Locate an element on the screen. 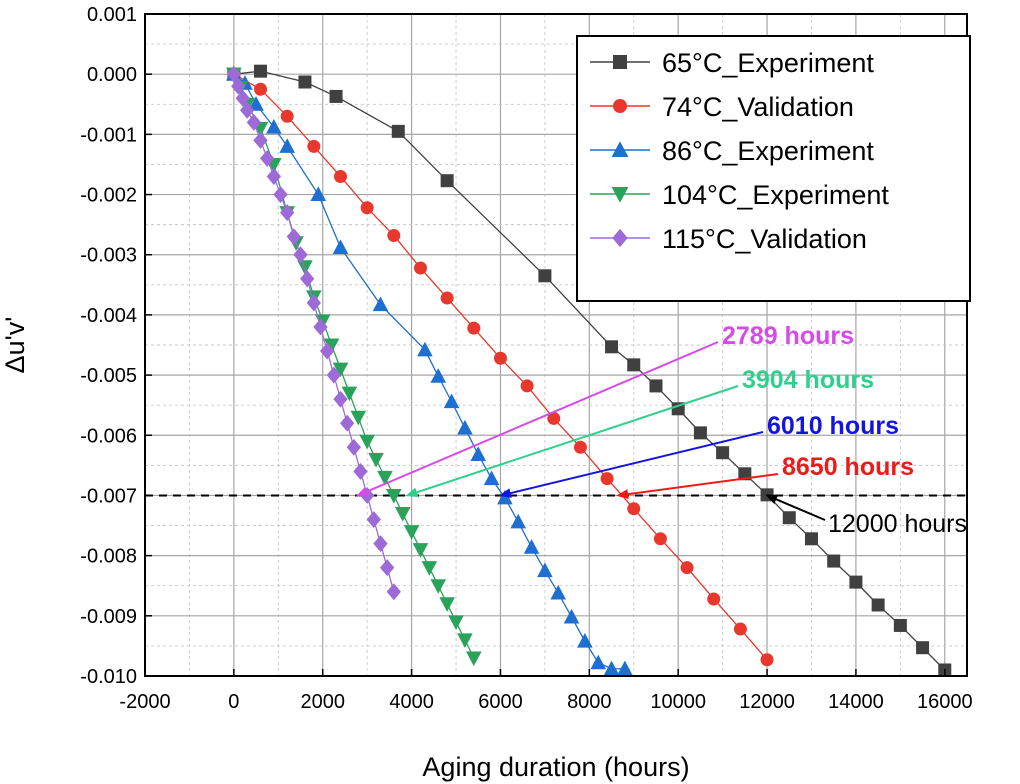 Image resolution: width=1020 pixels, height=784 pixels. legend-entry: 74°C_Validation is located at coordinates (722, 107).